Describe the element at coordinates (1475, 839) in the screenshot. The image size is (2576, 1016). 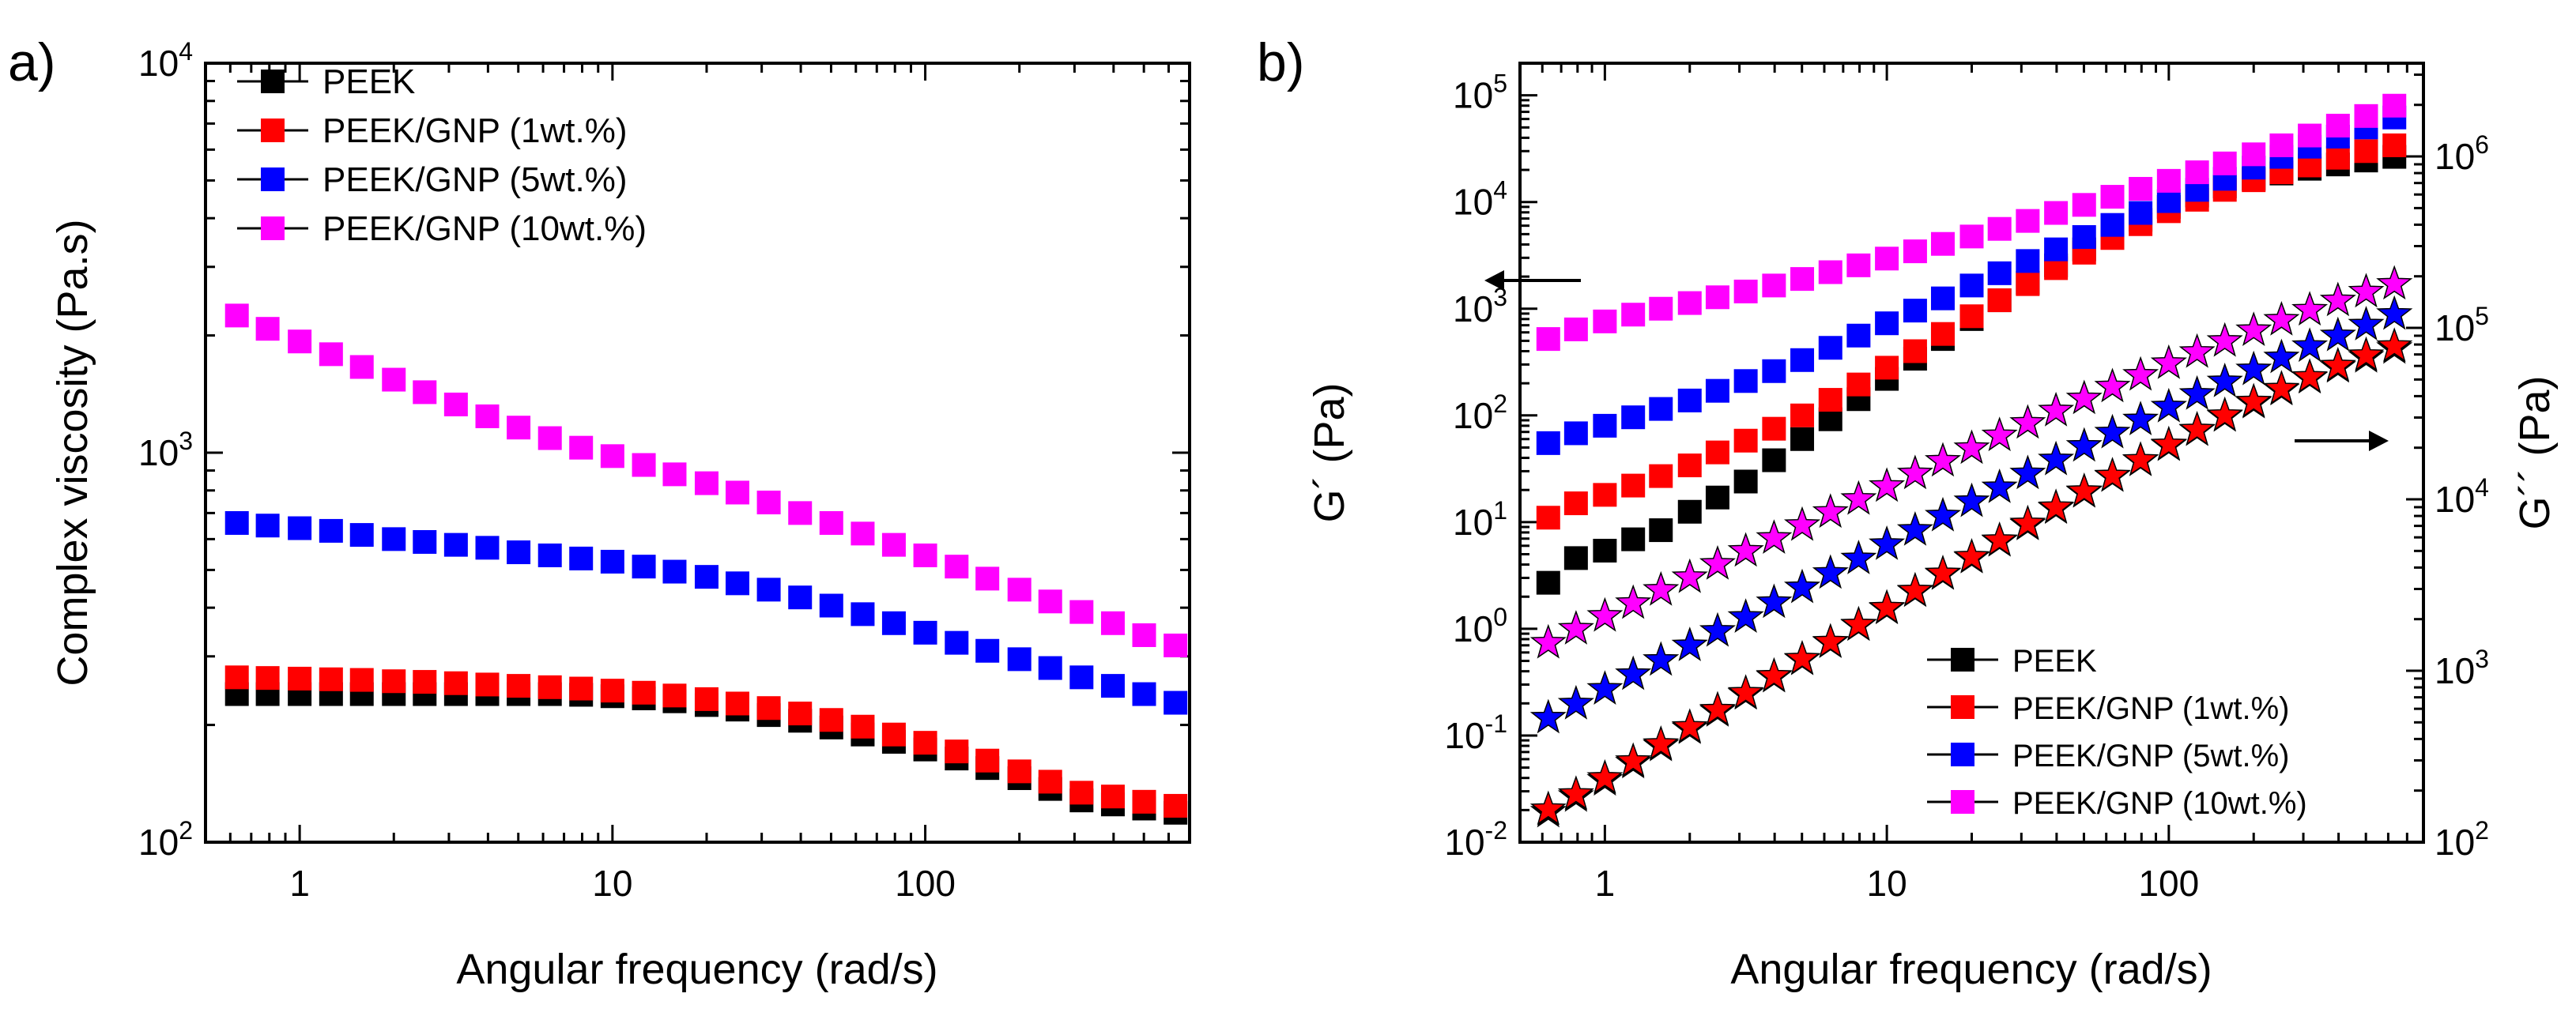
I see `y-tick-label: 10⁻²` at that location.